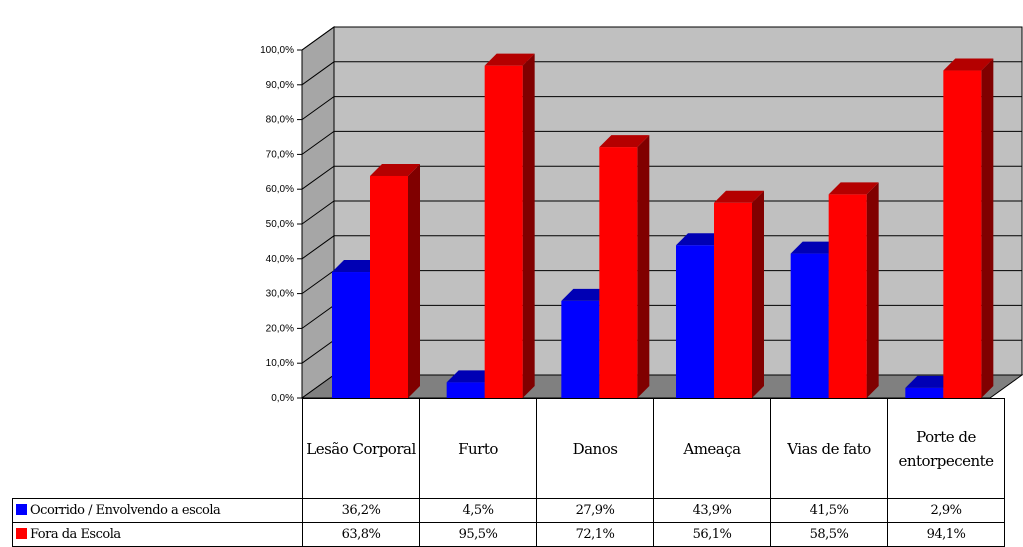 This screenshot has width=1023, height=547. I want to click on data-label: 72,1%, so click(595, 534).